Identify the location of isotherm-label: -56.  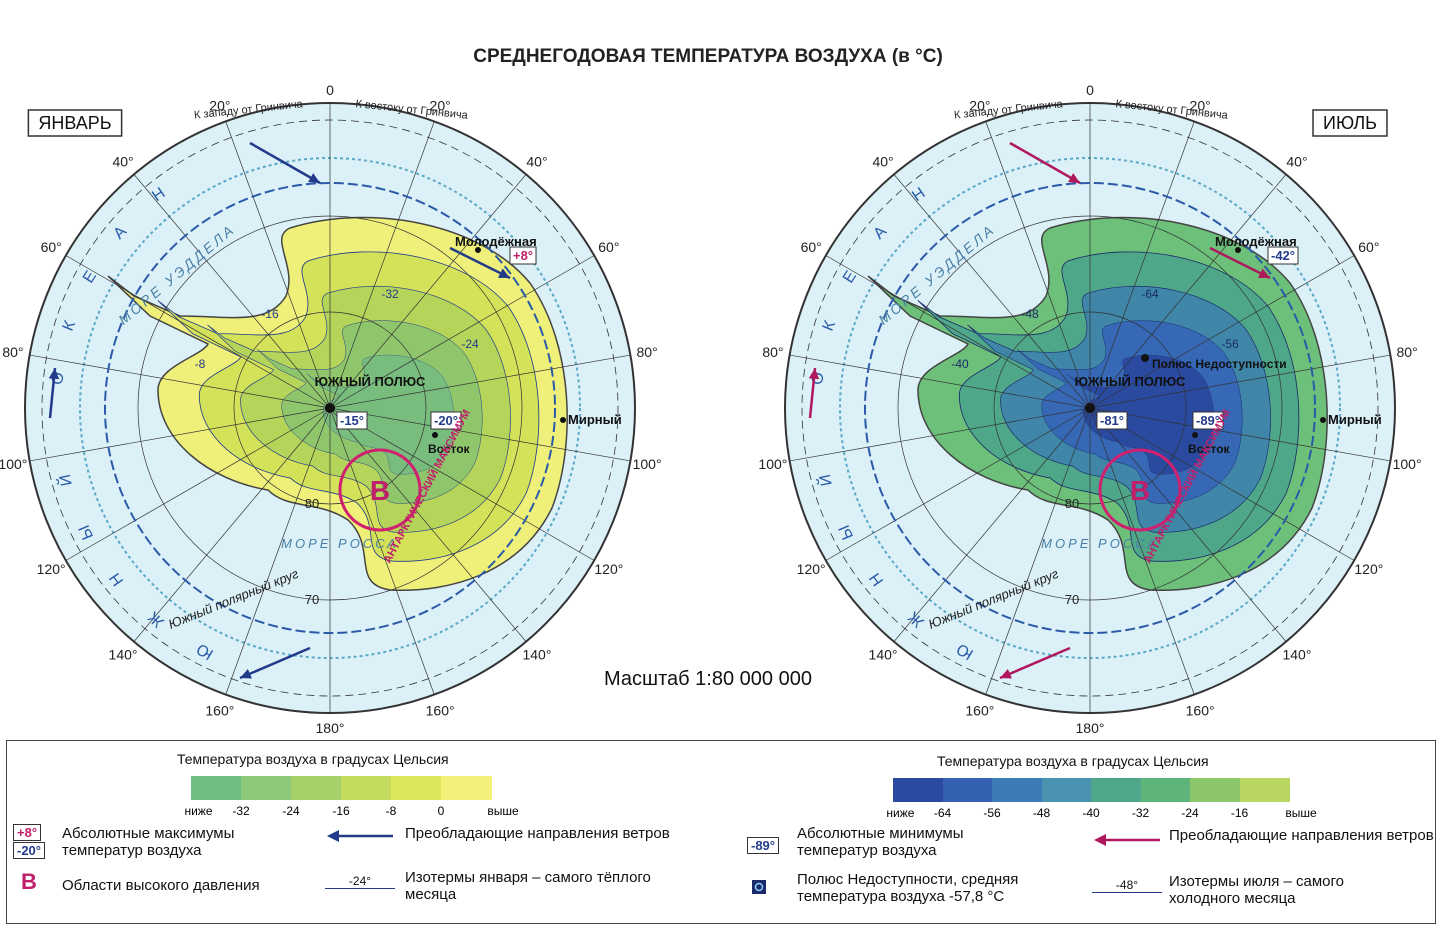
(1230, 344).